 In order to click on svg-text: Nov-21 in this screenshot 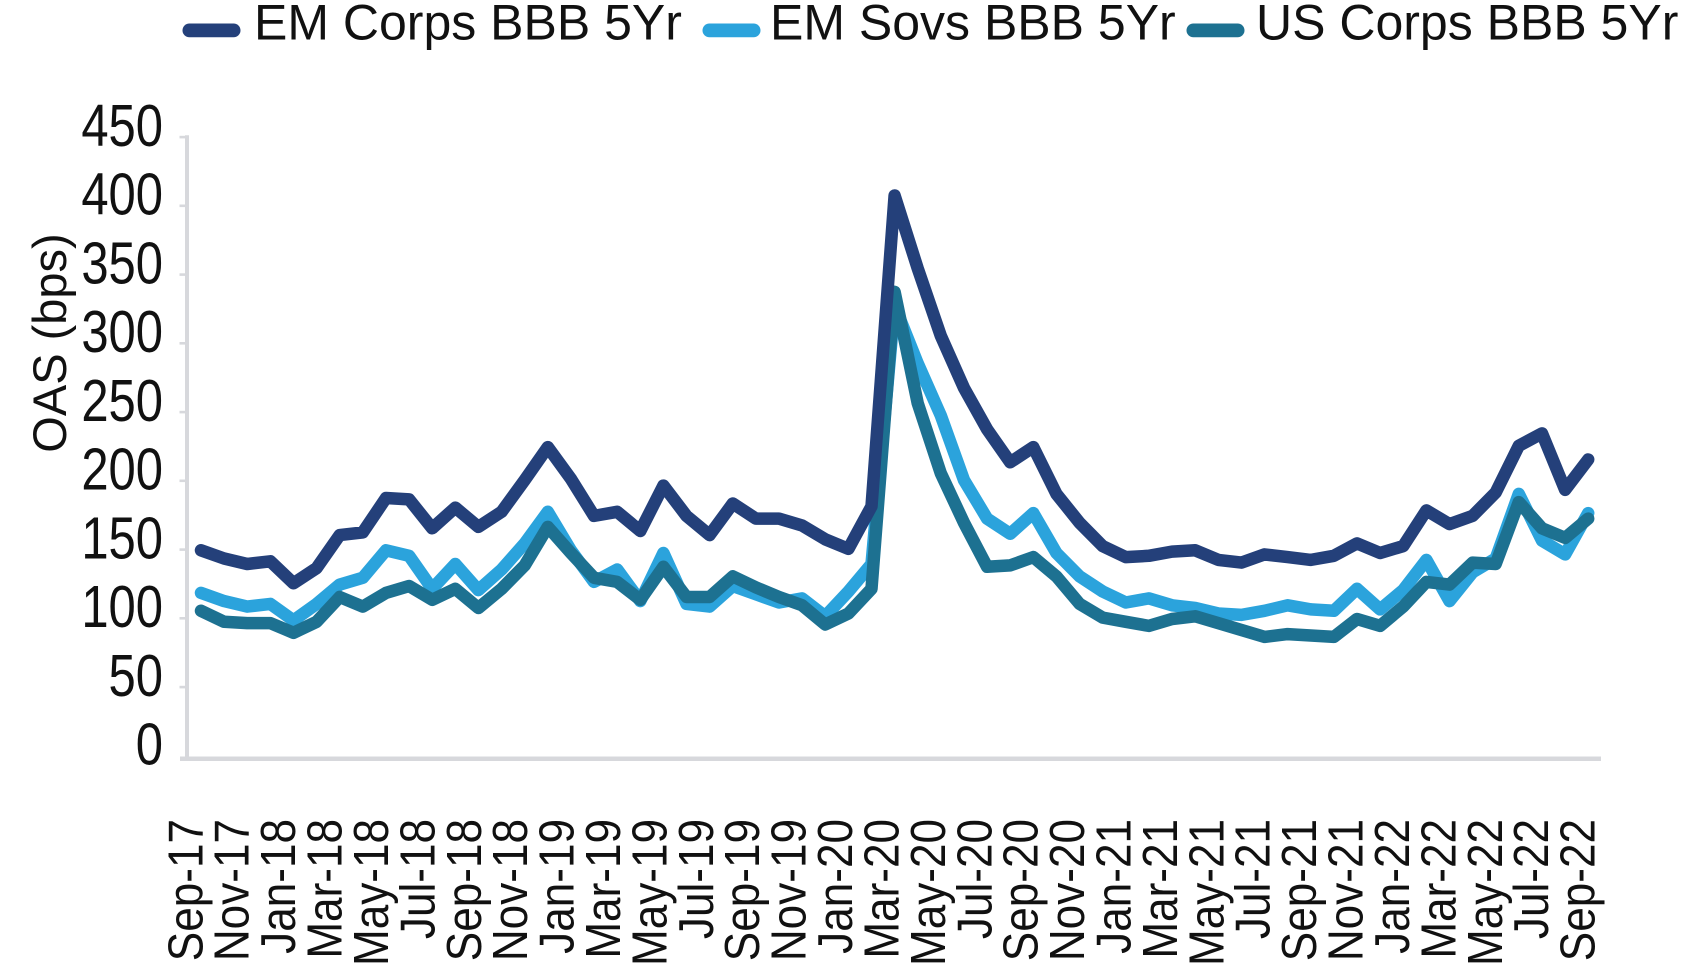, I will do `click(1345, 890)`.